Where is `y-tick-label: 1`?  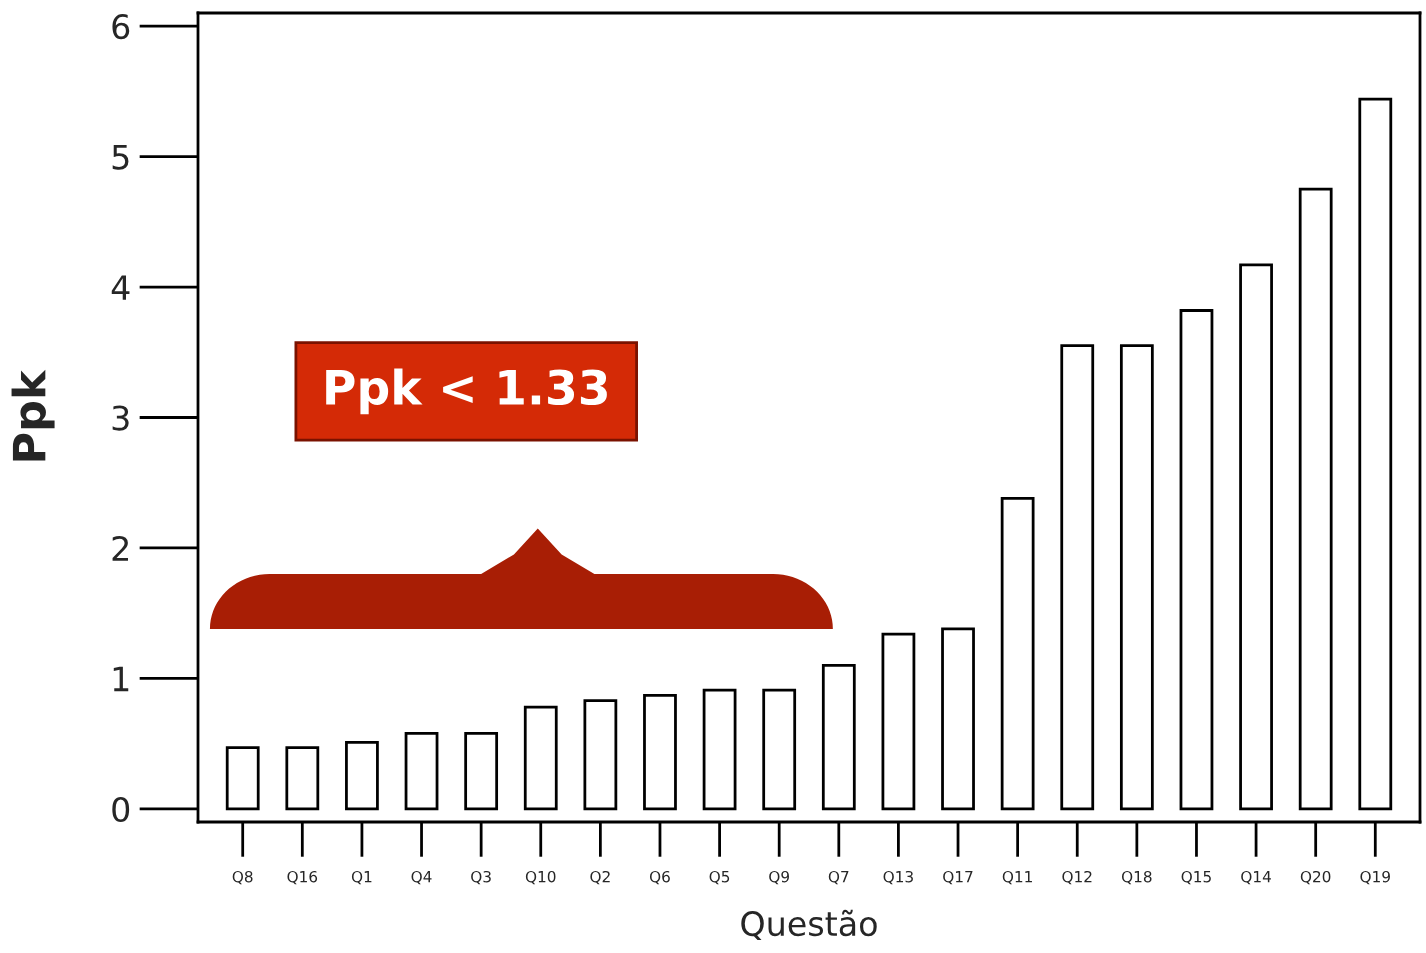
y-tick-label: 1 is located at coordinates (121, 679).